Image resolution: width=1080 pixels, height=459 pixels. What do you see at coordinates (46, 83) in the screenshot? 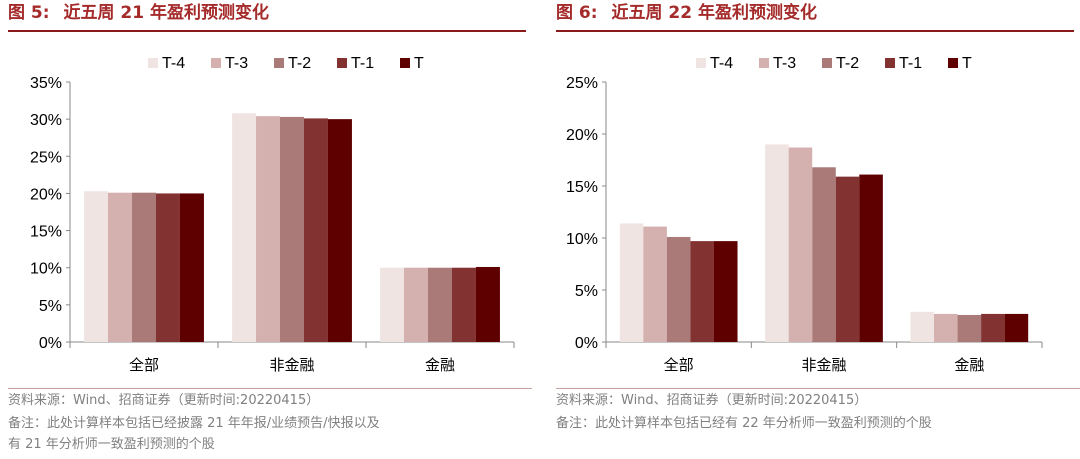
I see `y-tick-label: 35%` at bounding box center [46, 83].